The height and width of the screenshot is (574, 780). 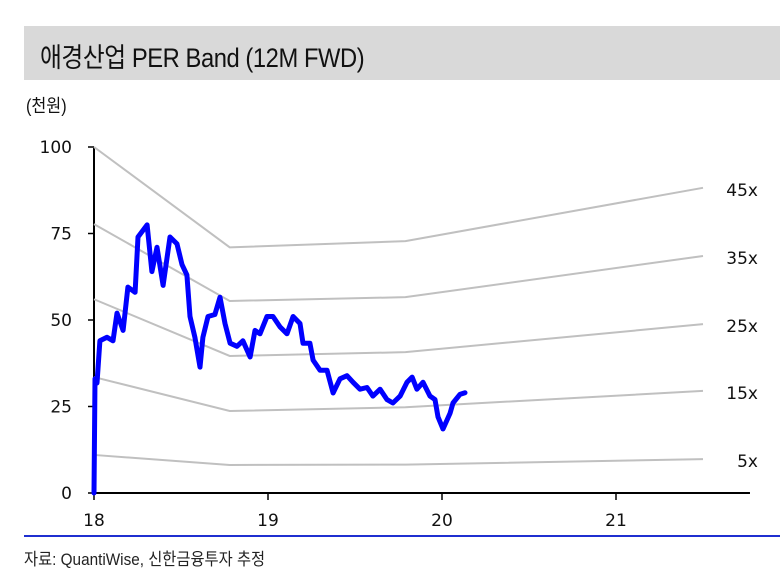 I want to click on y-axis-unit-label: (천원), so click(x=46, y=106).